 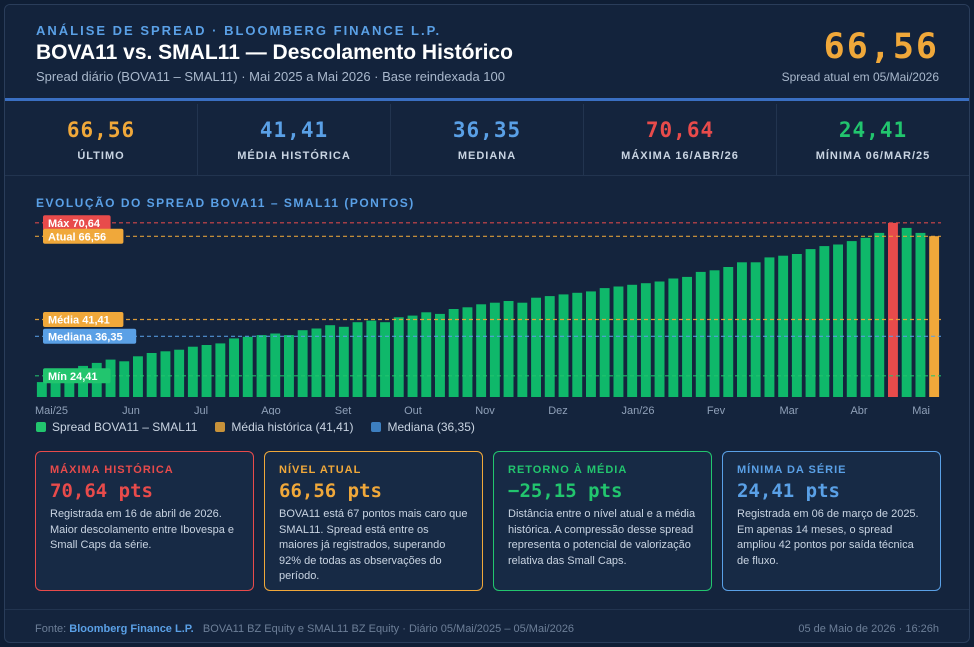 What do you see at coordinates (131, 410) in the screenshot?
I see `x-tick-label: Jun` at bounding box center [131, 410].